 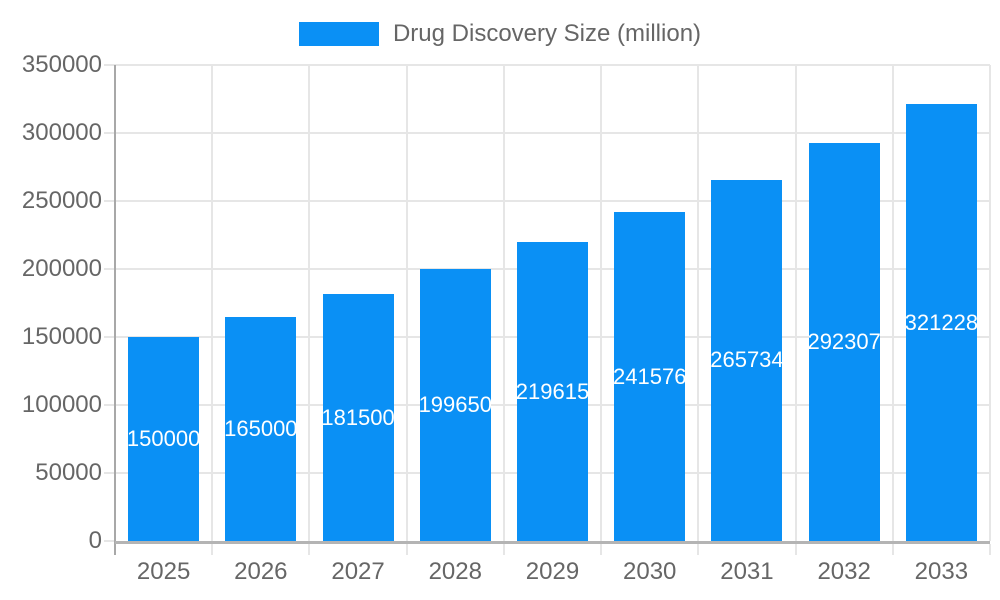 I want to click on y-axis-label: 300000, so click(x=61, y=132).